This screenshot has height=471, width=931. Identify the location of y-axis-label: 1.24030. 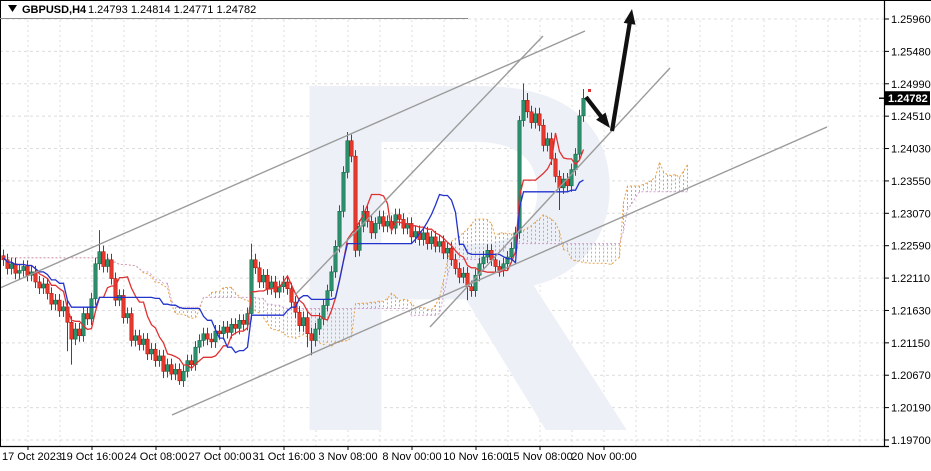
(911, 150).